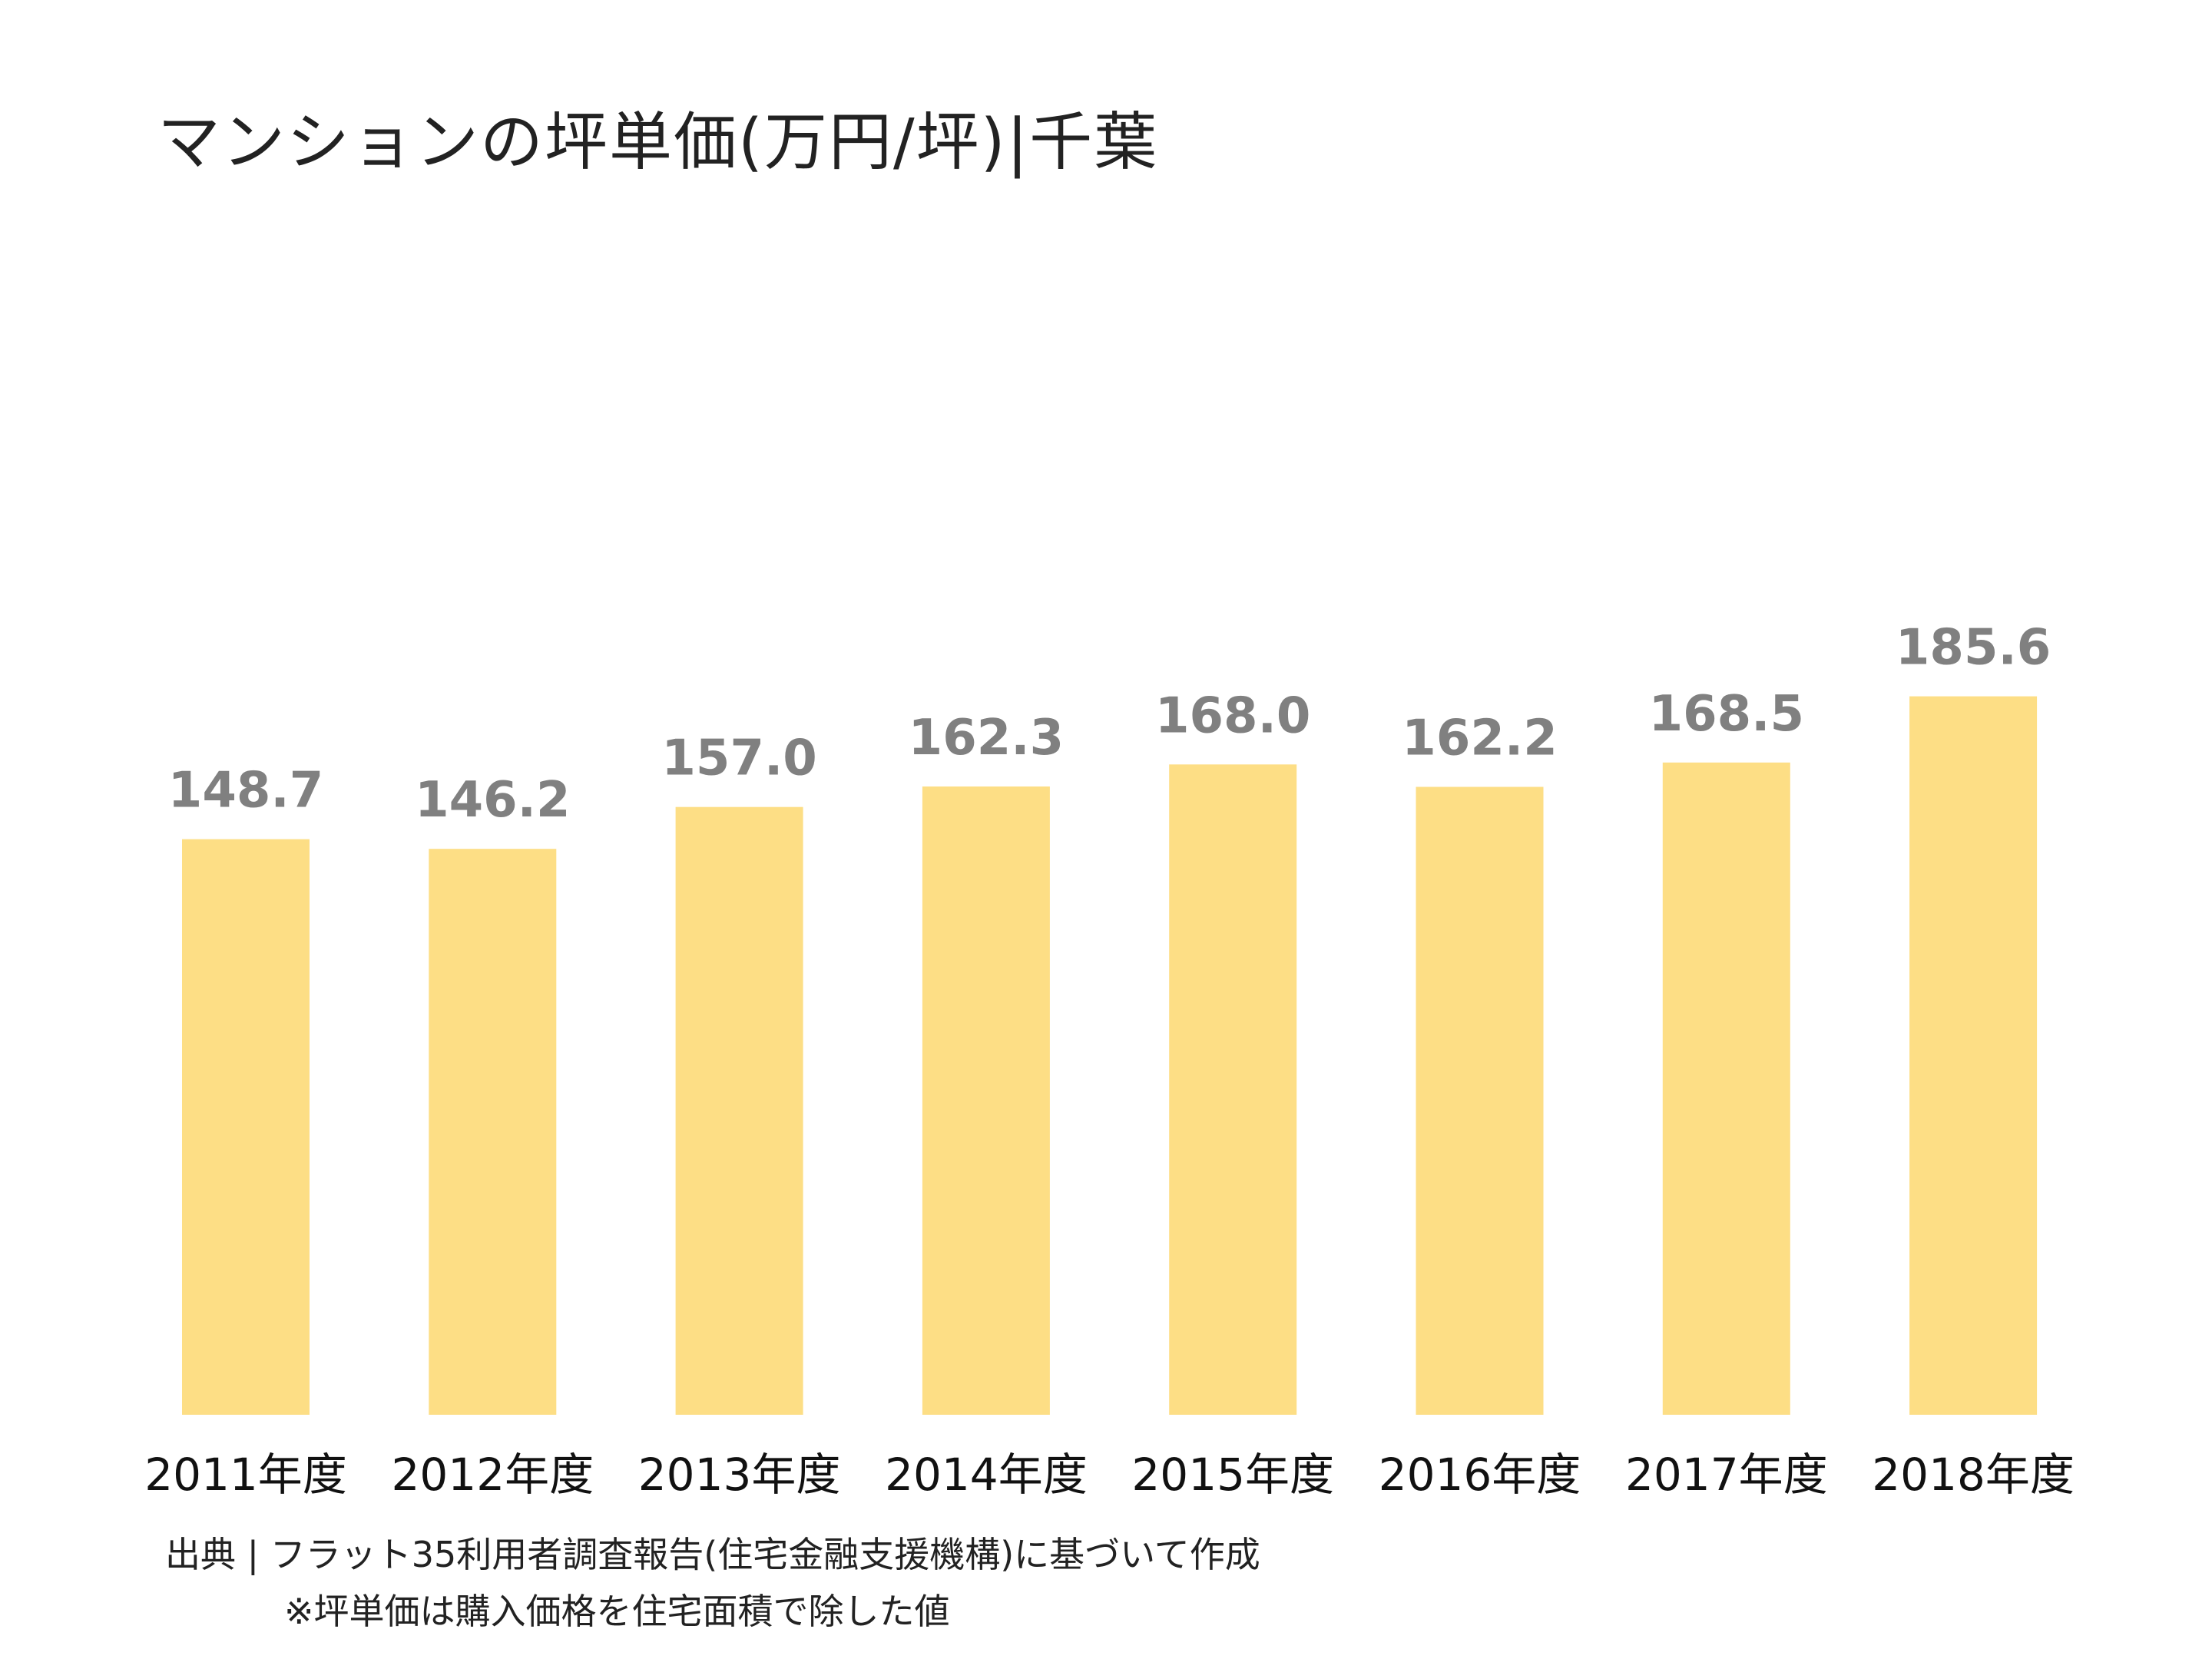 This screenshot has width=2212, height=1659. What do you see at coordinates (493, 1475) in the screenshot?
I see `x-tick-label-2012年度: 2012年度` at bounding box center [493, 1475].